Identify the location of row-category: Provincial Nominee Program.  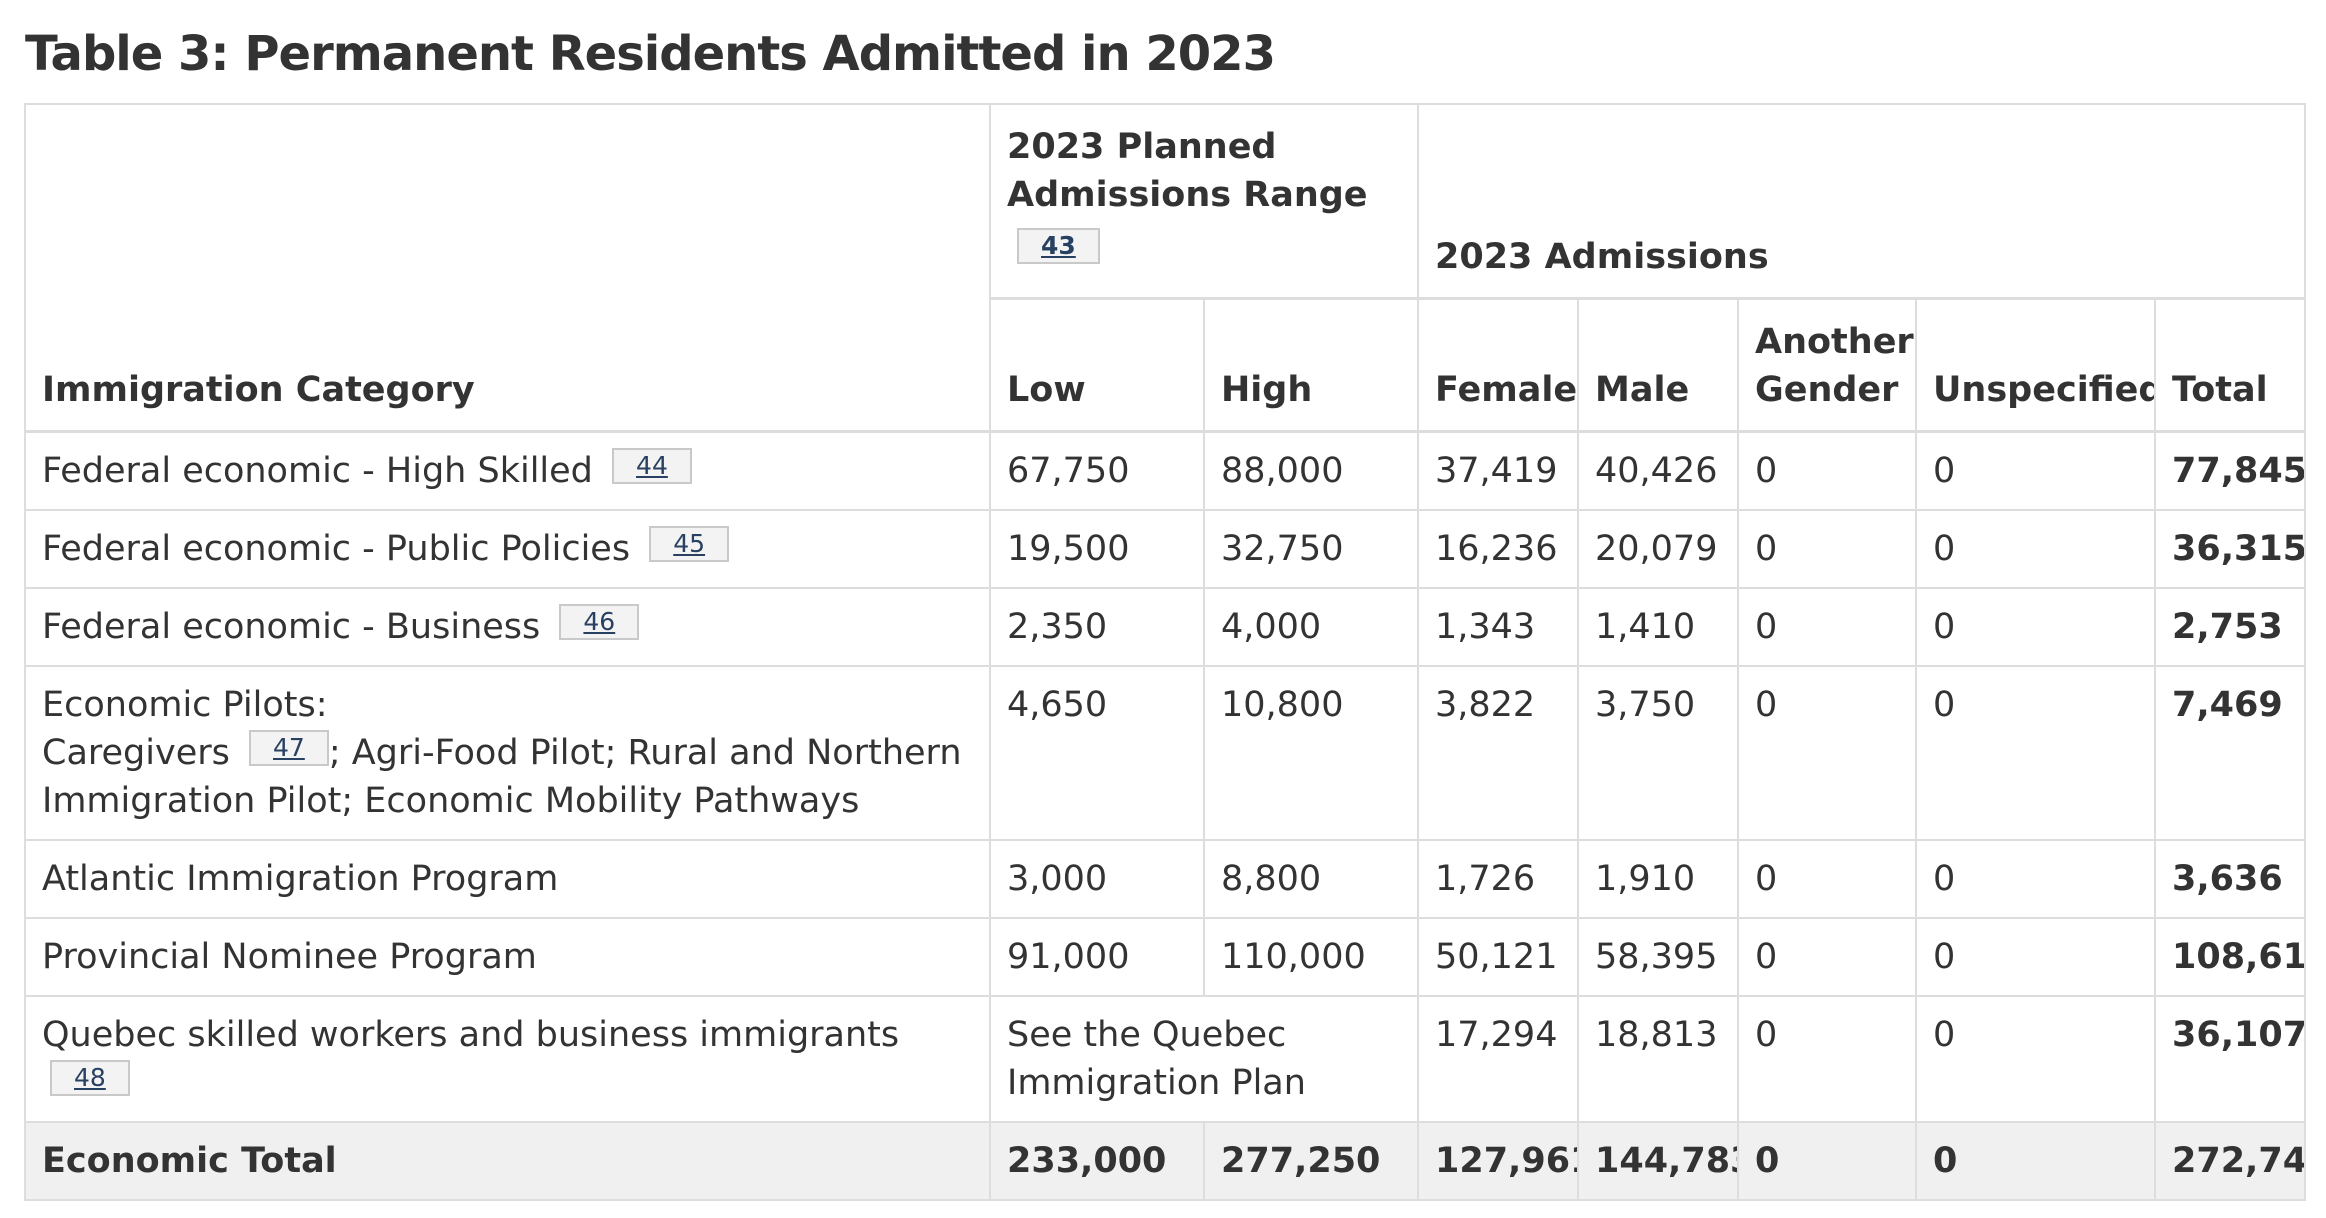
(507, 957).